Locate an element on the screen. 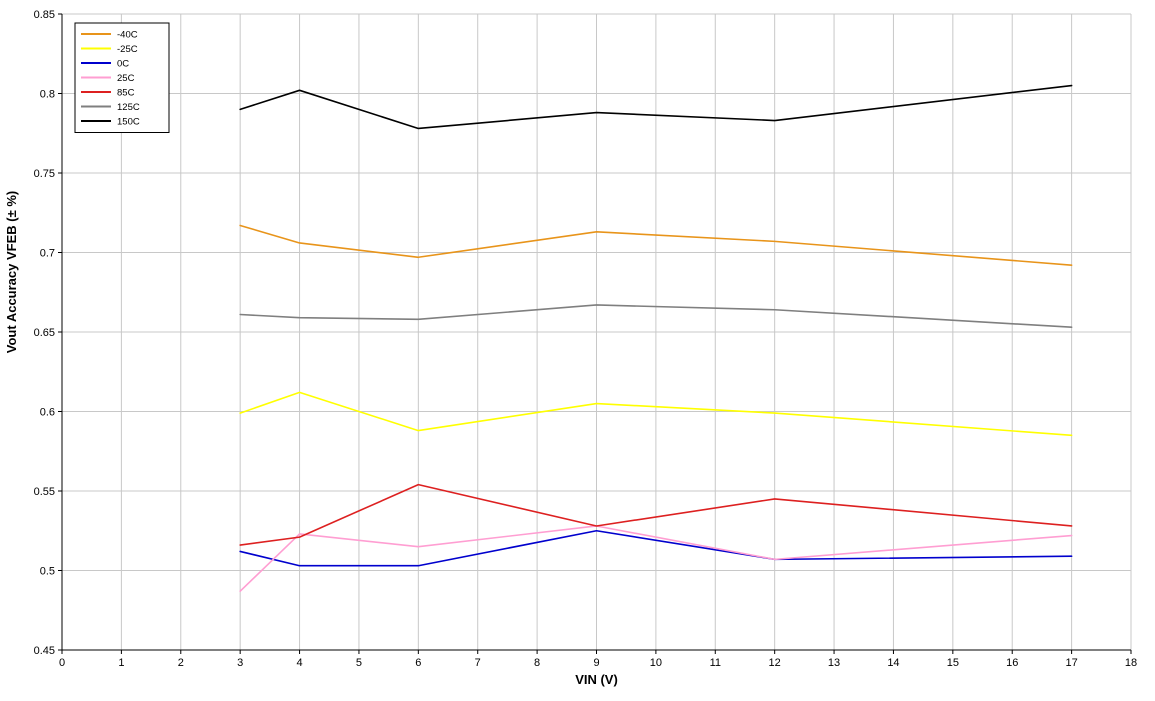 The height and width of the screenshot is (701, 1155). x-tick-label: 13 is located at coordinates (834, 663).